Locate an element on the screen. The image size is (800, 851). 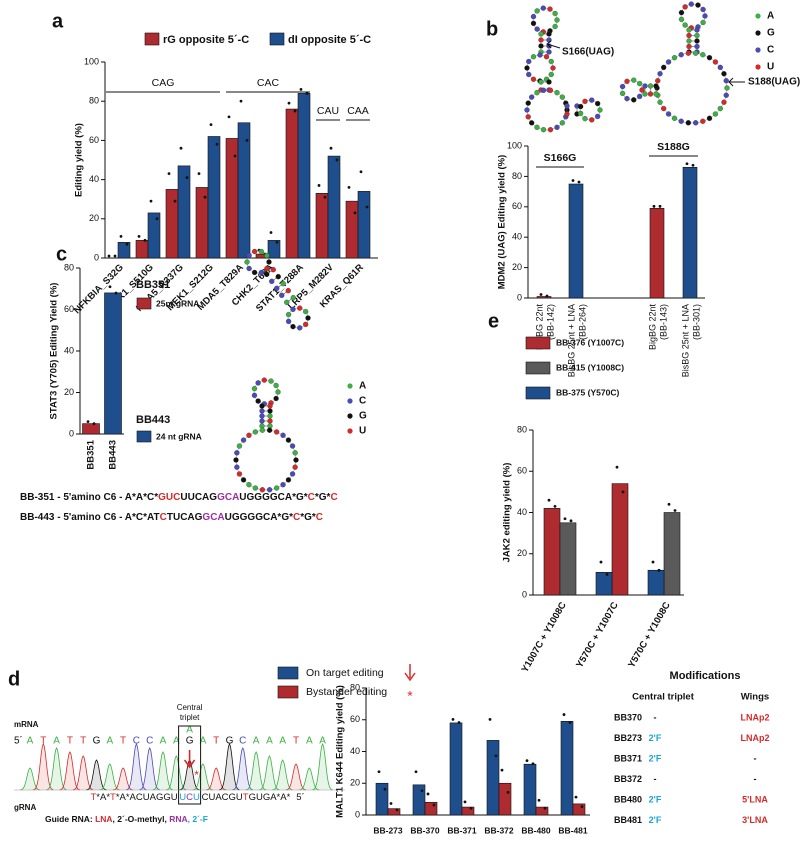
table-cell: - is located at coordinates (755, 758).